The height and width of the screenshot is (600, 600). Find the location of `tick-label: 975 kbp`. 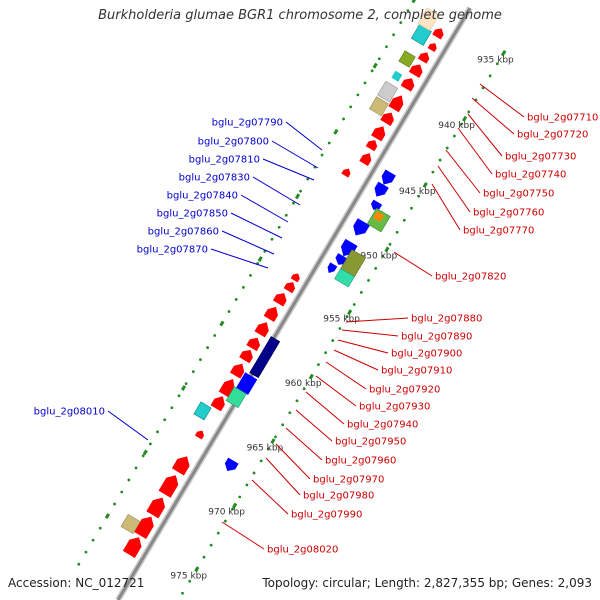

tick-label: 975 kbp is located at coordinates (188, 576).